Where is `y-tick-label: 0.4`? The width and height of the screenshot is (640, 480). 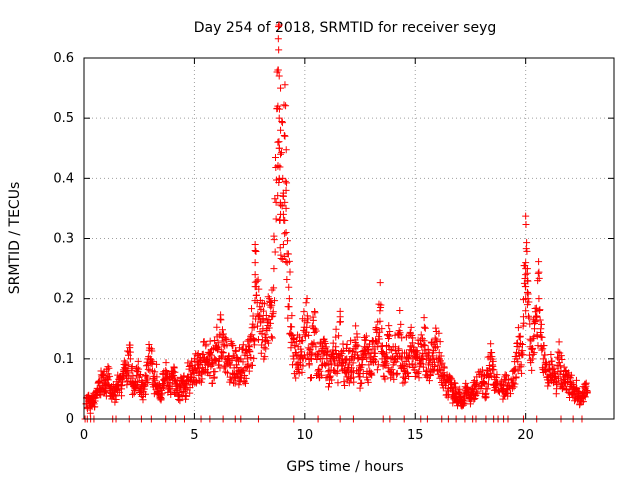
y-tick-label: 0.4 is located at coordinates (63, 178).